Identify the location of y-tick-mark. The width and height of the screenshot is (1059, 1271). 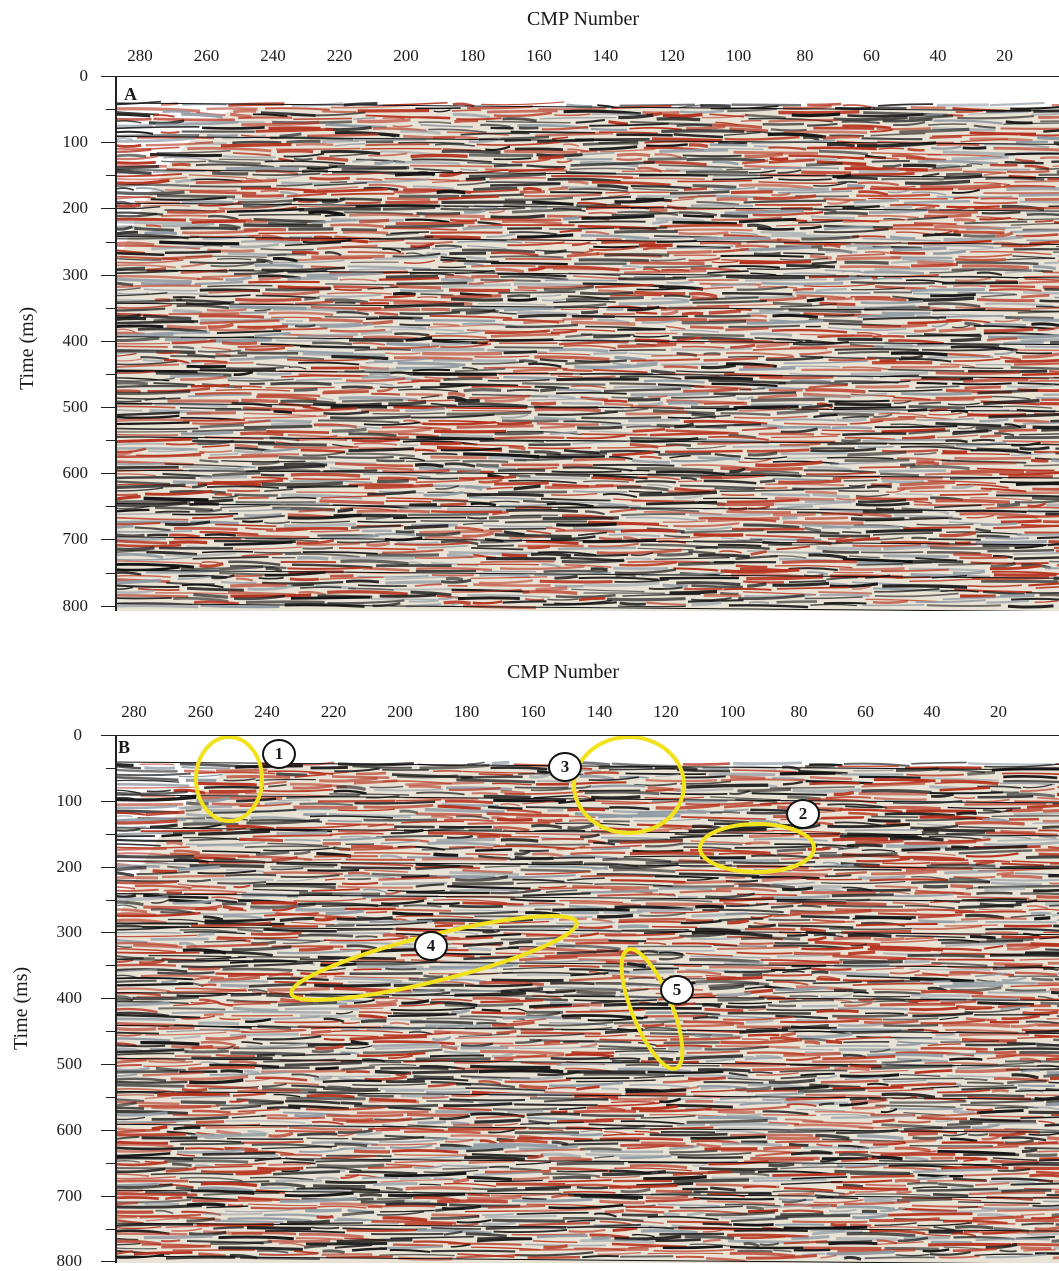
(108, 341).